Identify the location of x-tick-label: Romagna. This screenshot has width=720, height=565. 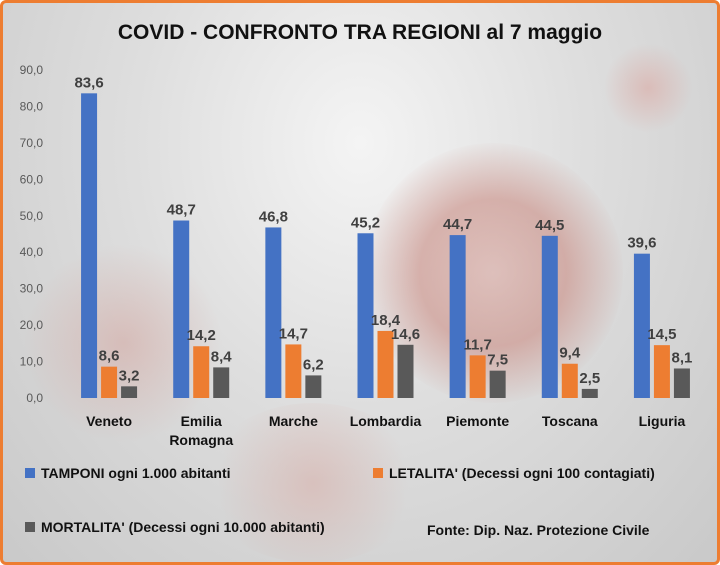
(201, 440).